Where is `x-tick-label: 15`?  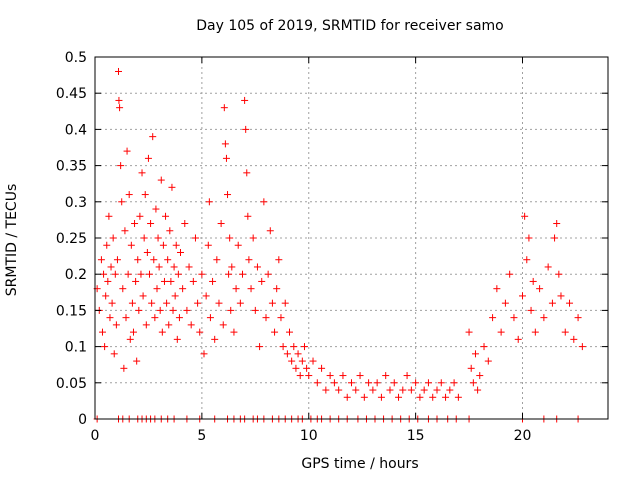 x-tick-label: 15 is located at coordinates (416, 436).